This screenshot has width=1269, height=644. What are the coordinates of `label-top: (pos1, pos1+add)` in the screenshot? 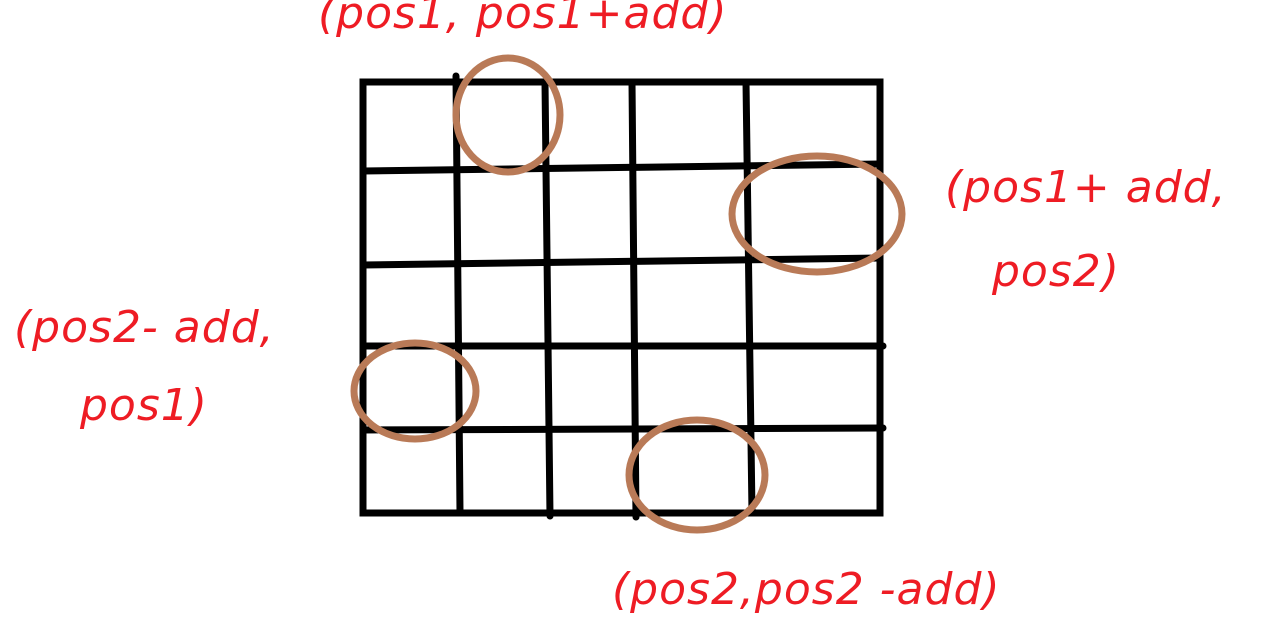 It's located at (523, 19).